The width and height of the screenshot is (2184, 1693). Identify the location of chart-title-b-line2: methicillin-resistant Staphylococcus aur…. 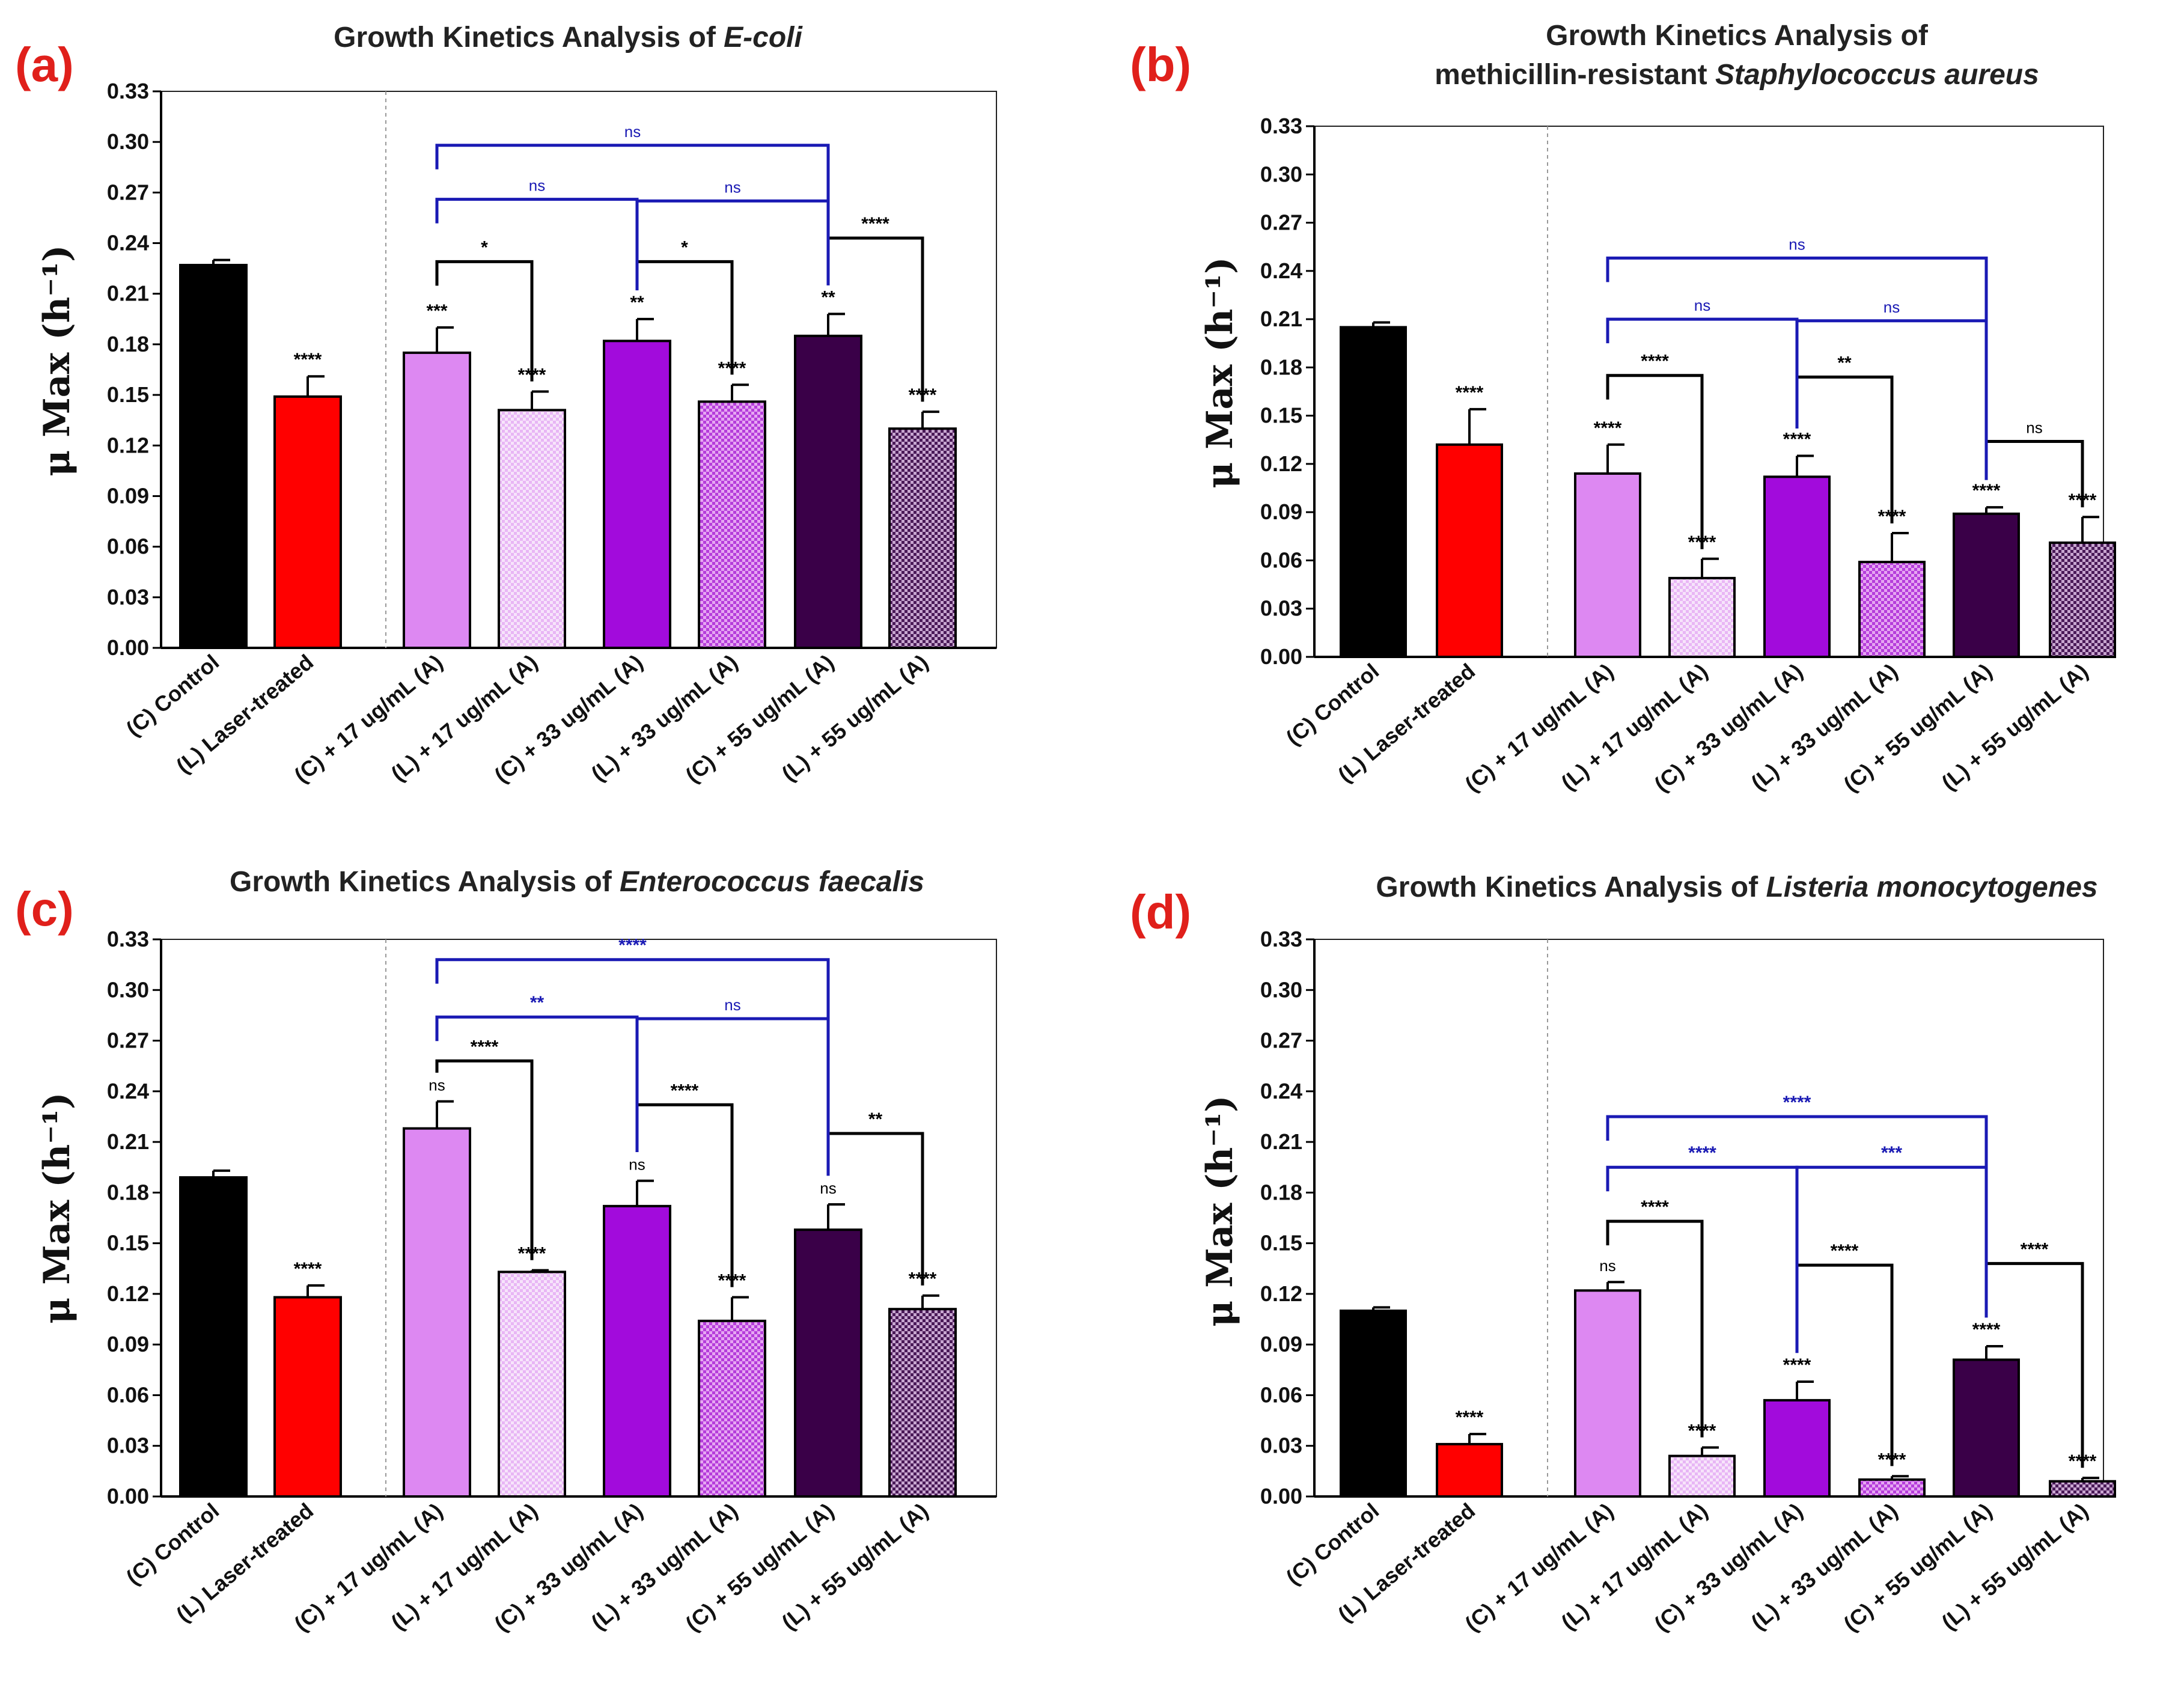
(1737, 75).